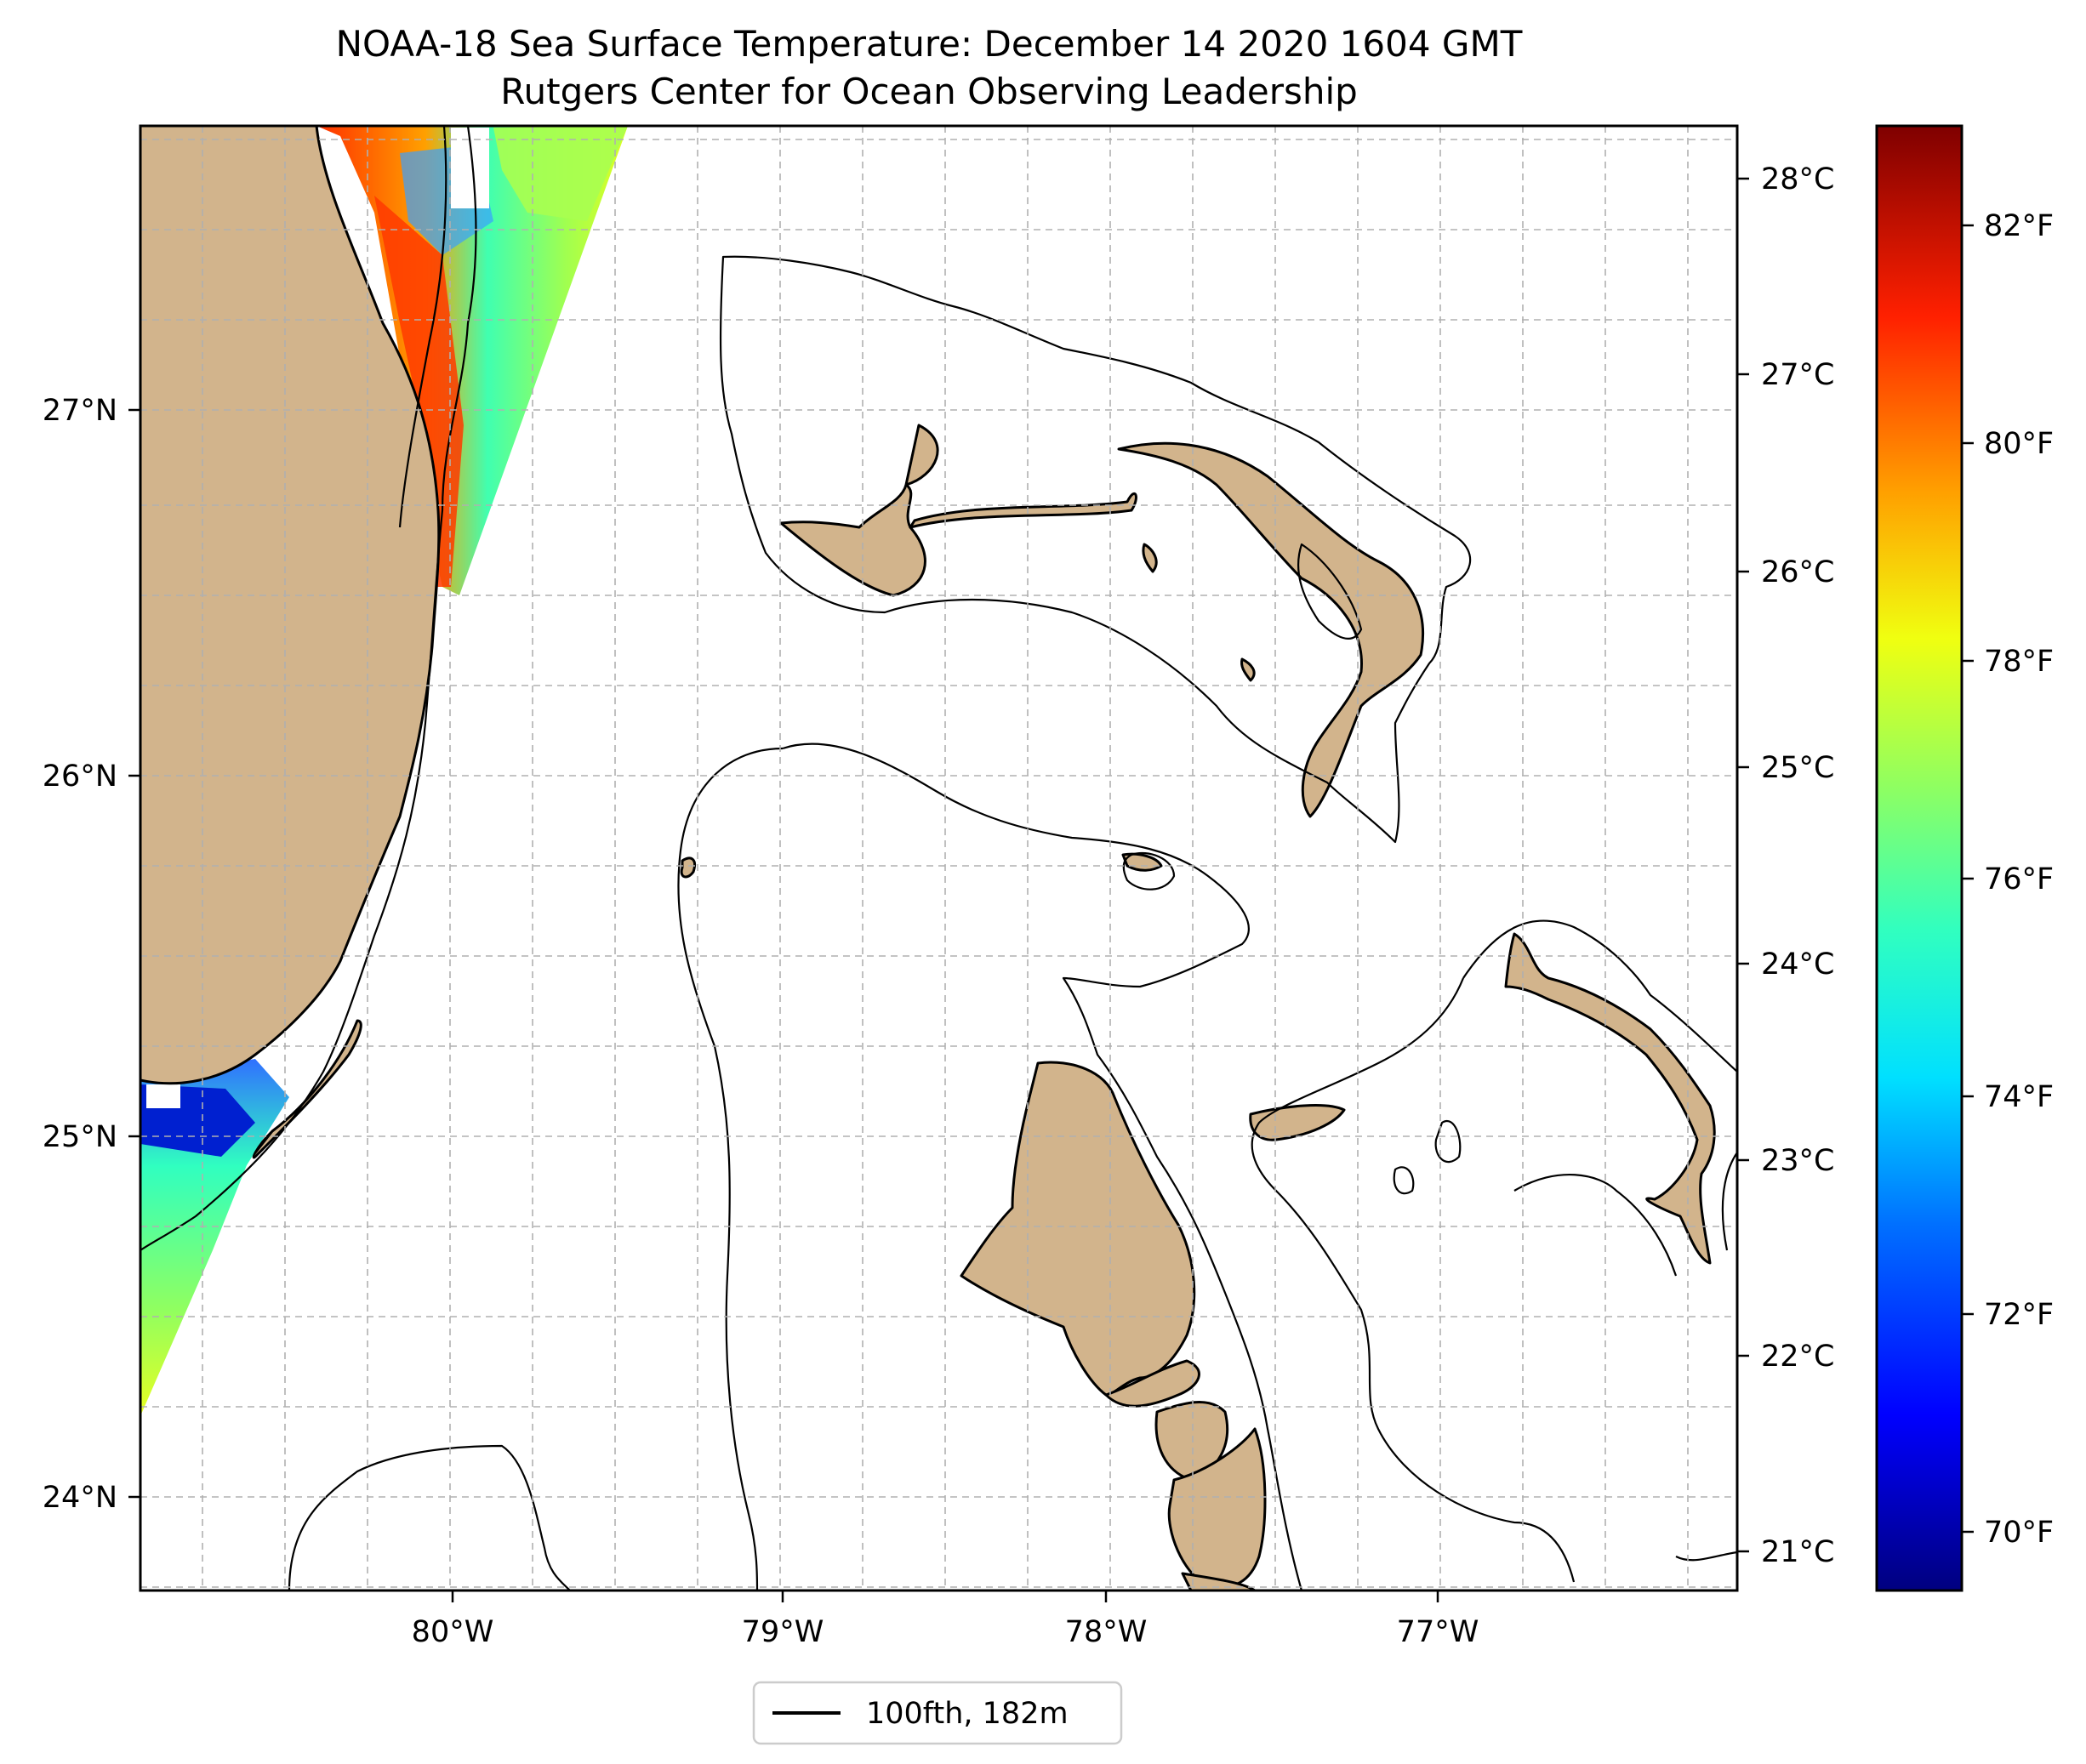  What do you see at coordinates (2019, 879) in the screenshot?
I see `colorbar-label-76f: 76°F` at bounding box center [2019, 879].